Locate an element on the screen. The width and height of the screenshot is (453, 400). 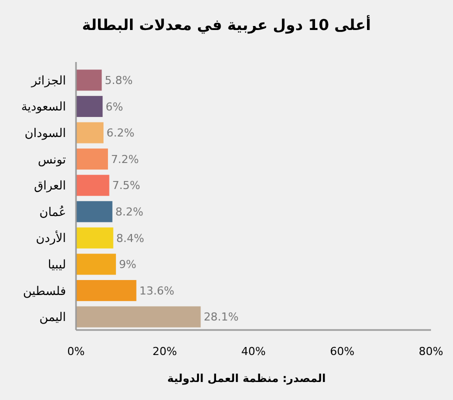
x-tick-label: 40% is located at coordinates (253, 351).